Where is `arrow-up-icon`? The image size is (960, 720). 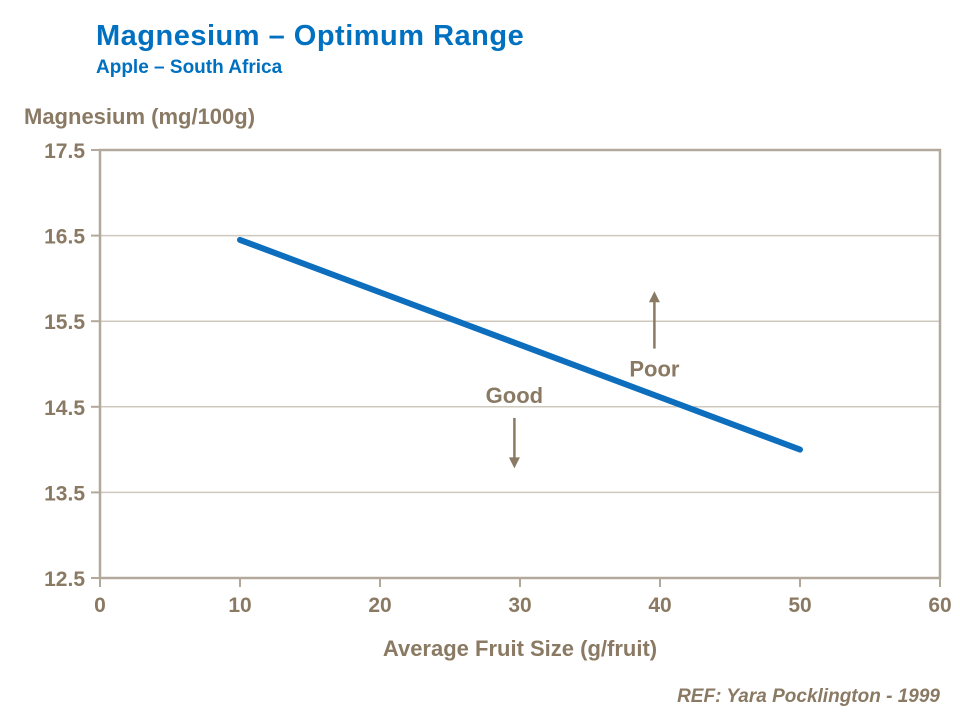
arrow-up-icon is located at coordinates (654, 297).